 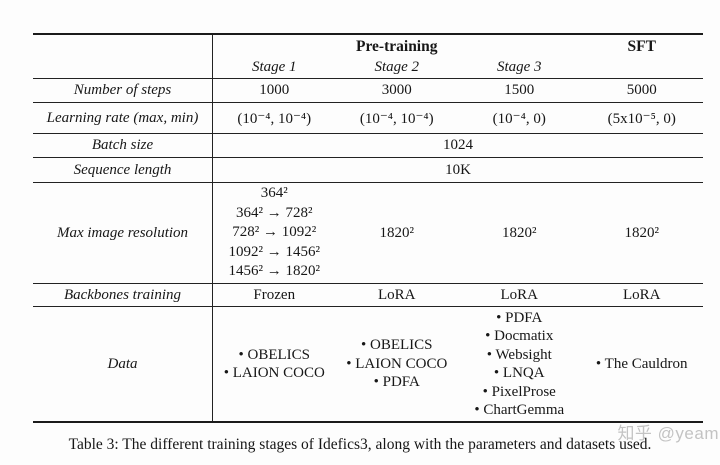 What do you see at coordinates (274, 90) in the screenshot?
I see `steps-stage1-value: 1000` at bounding box center [274, 90].